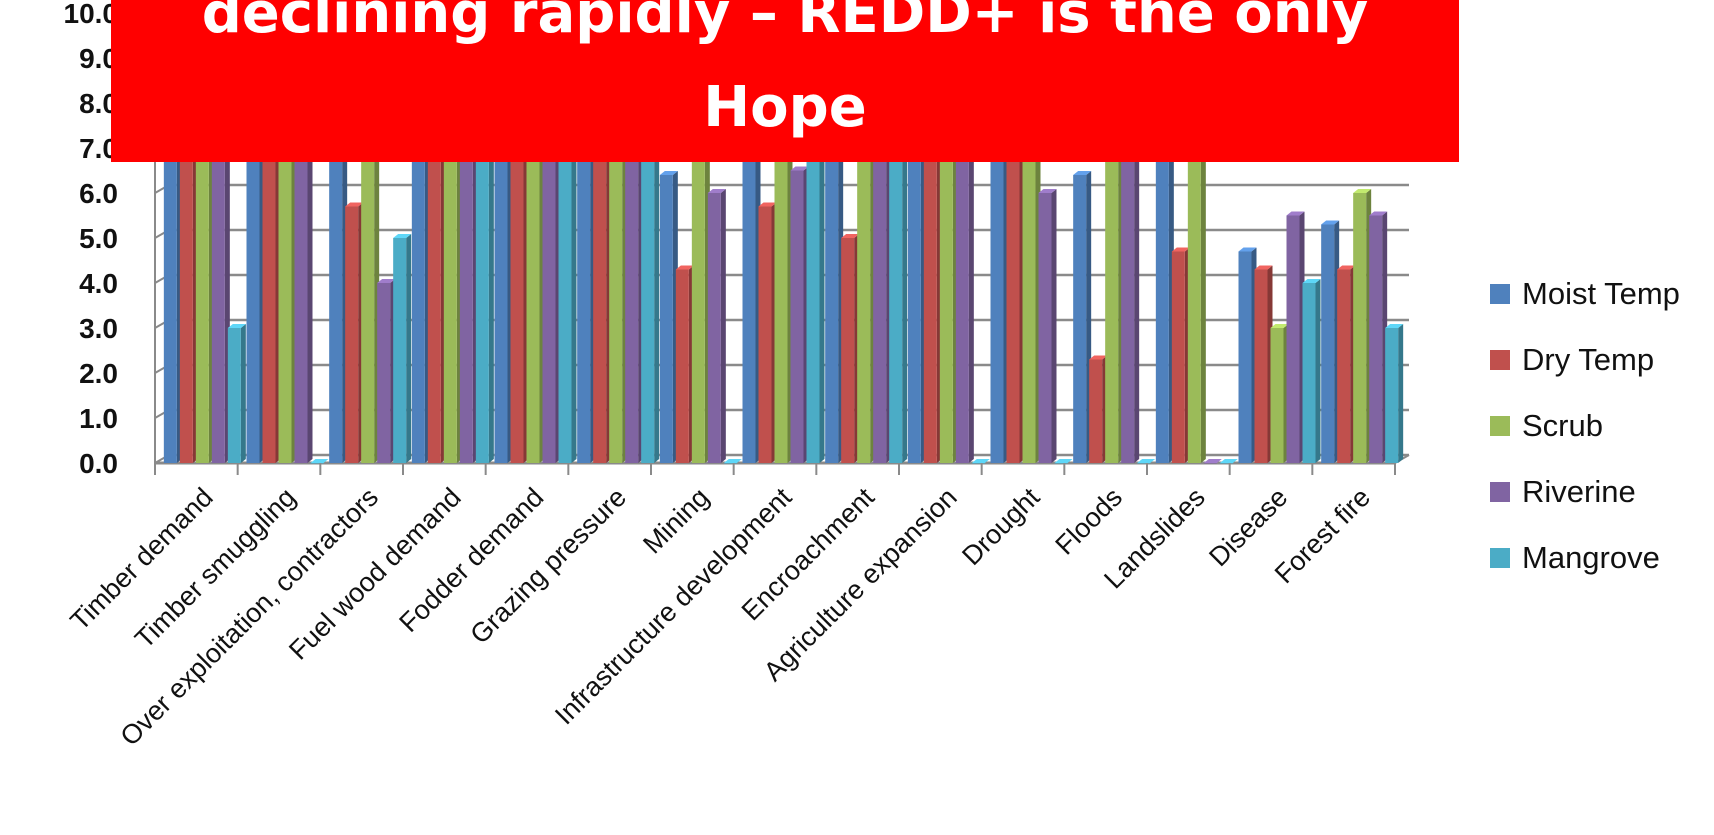 The width and height of the screenshot is (1714, 835). What do you see at coordinates (98, 373) in the screenshot?
I see `y-tick-label: 2.0` at bounding box center [98, 373].